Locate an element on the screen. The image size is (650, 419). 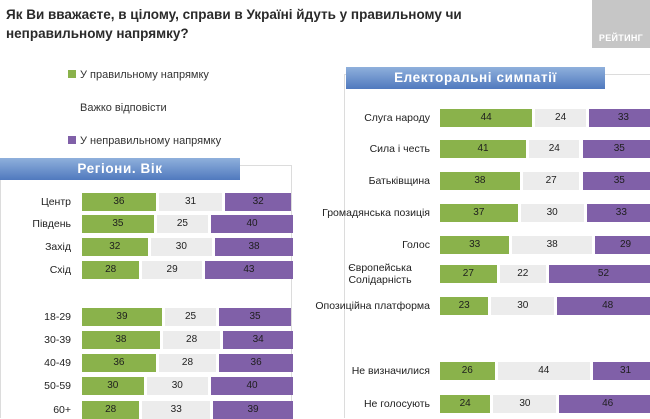
logo-text: РЕЙТИНГ is located at coordinates (621, 38).